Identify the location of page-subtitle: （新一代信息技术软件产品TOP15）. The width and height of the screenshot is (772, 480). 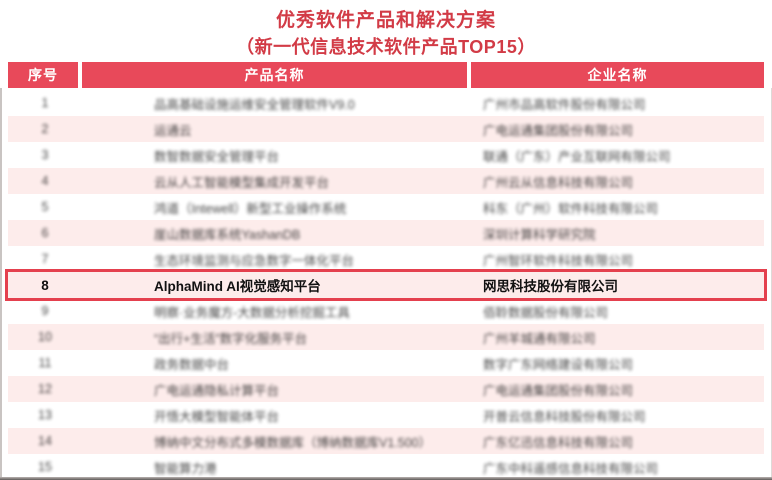
(386, 47).